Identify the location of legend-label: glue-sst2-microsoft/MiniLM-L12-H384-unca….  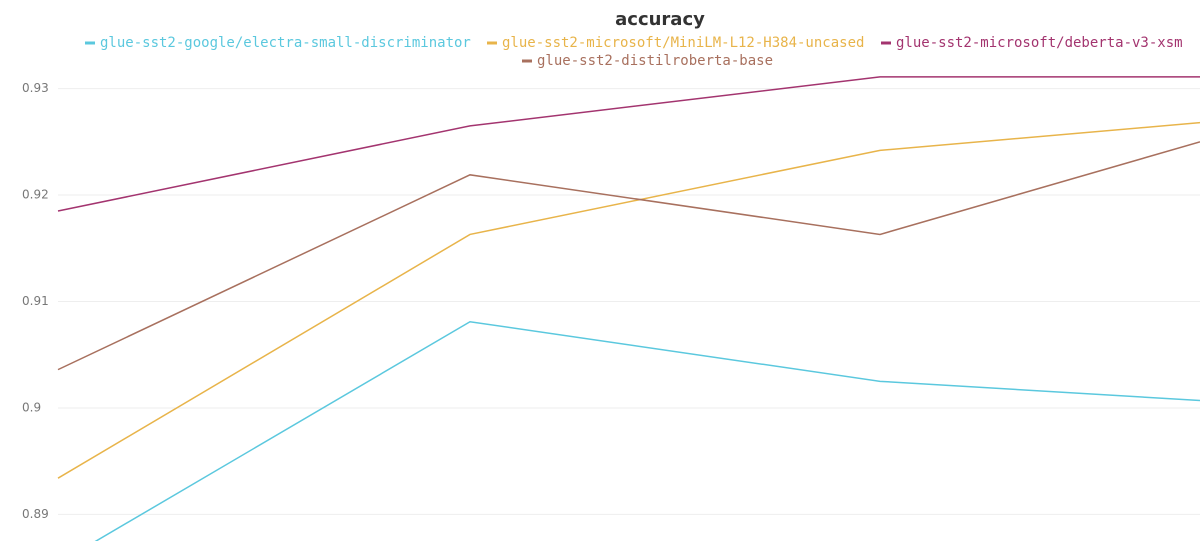
(683, 43).